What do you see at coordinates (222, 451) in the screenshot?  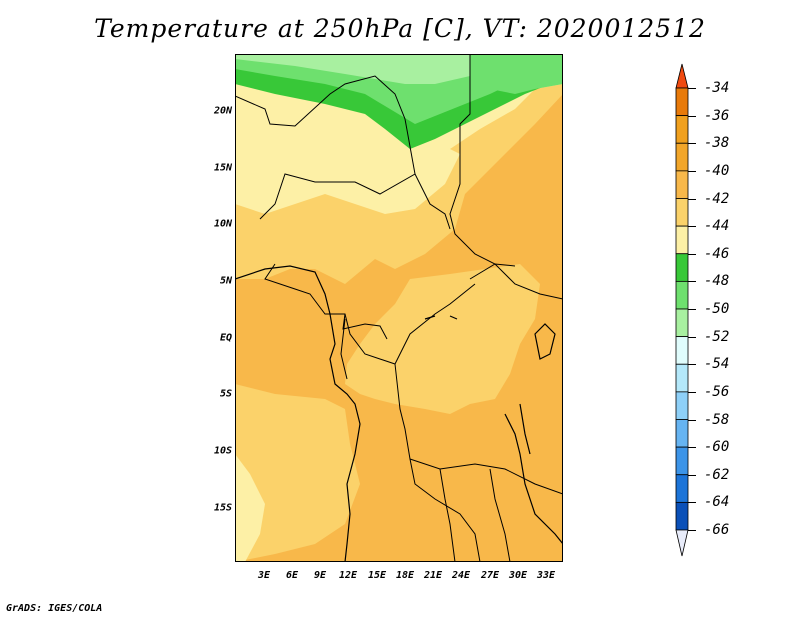 I see `lat-label-10s: 10S` at bounding box center [222, 451].